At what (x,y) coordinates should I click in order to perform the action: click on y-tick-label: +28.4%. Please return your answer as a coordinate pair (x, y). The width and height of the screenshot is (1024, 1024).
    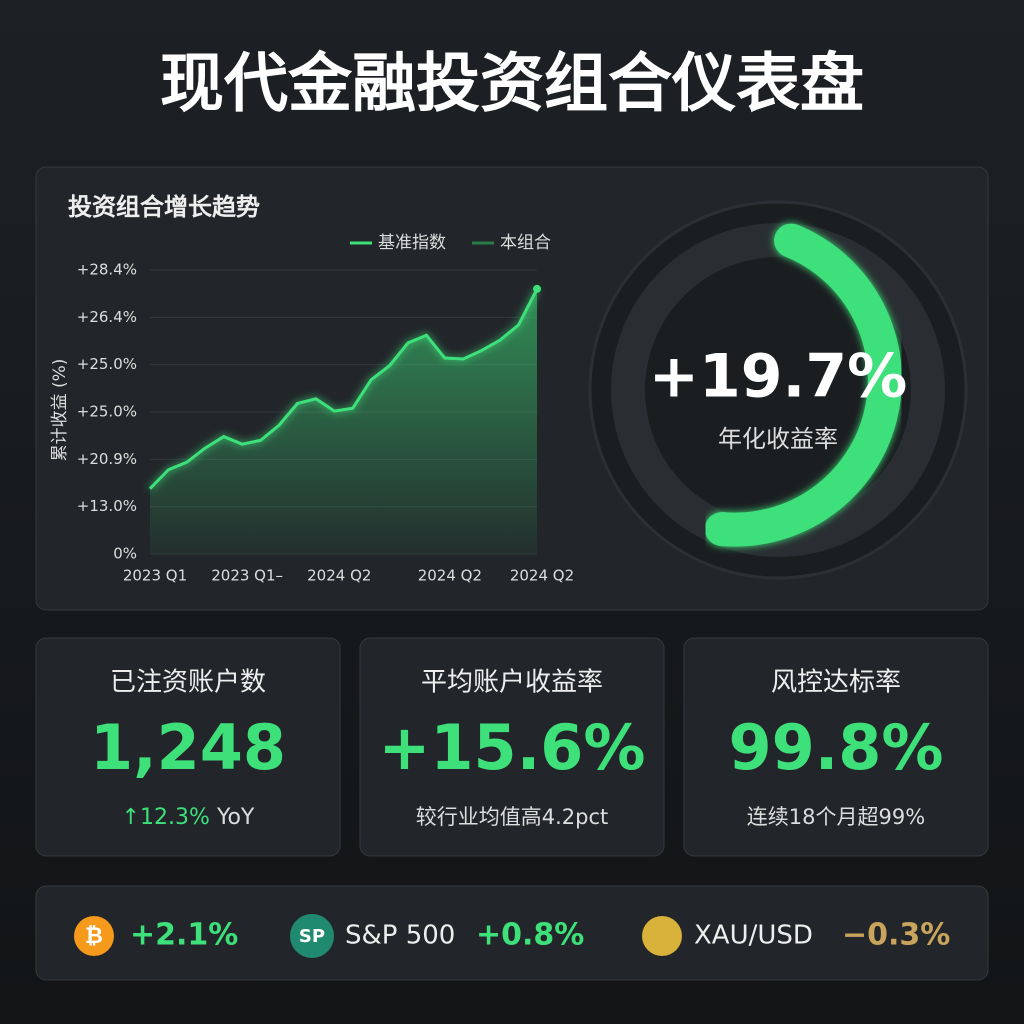
    Looking at the image, I should click on (107, 270).